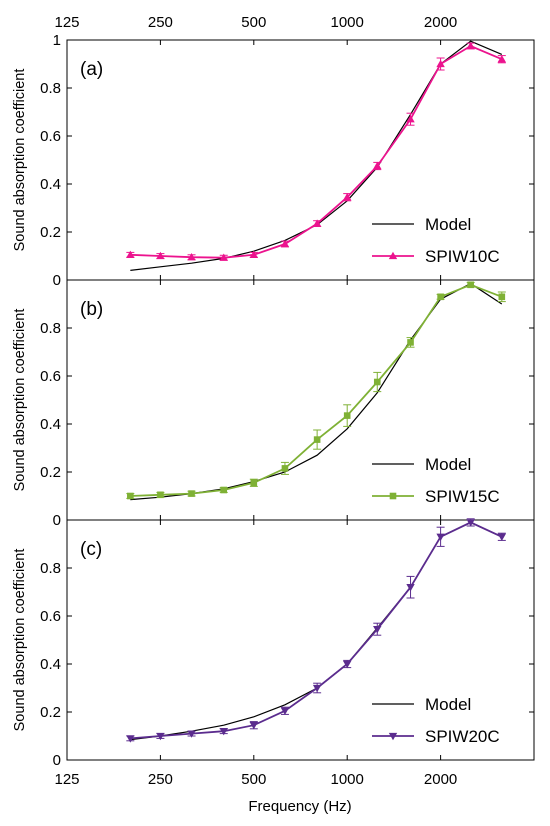 This screenshot has width=550, height=826. What do you see at coordinates (160, 22) in the screenshot?
I see `x-tick-label-top: 250` at bounding box center [160, 22].